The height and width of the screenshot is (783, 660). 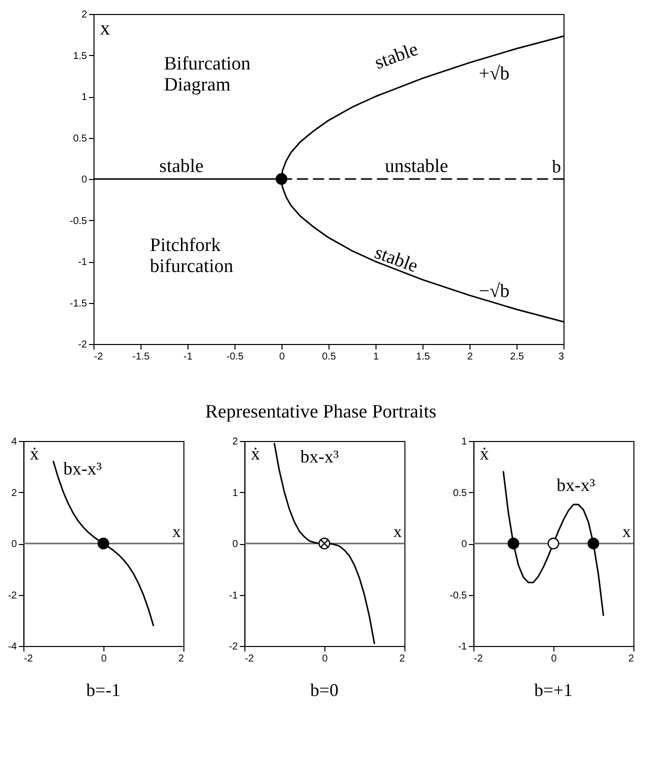 I want to click on x-tick-label: -1, so click(x=188, y=357).